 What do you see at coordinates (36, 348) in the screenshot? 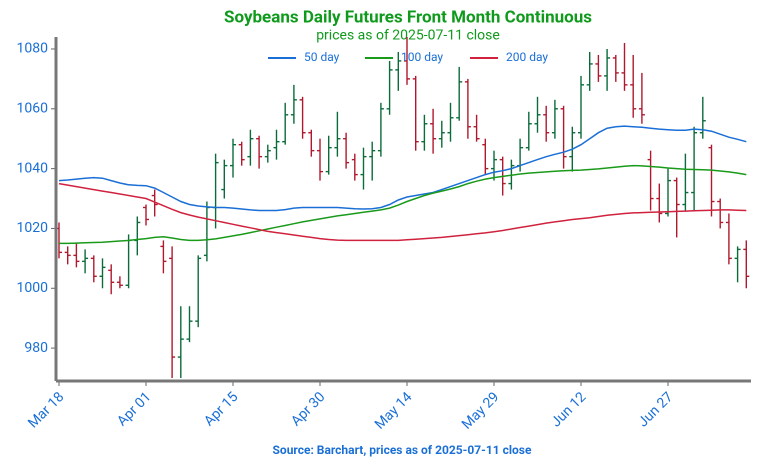
I see `y-tick-label: 980` at bounding box center [36, 348].